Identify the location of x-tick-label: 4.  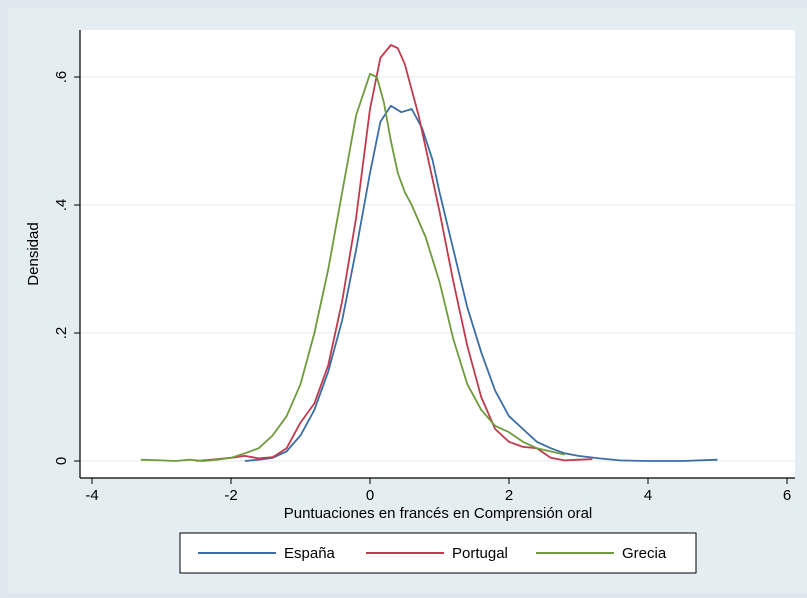
(648, 495).